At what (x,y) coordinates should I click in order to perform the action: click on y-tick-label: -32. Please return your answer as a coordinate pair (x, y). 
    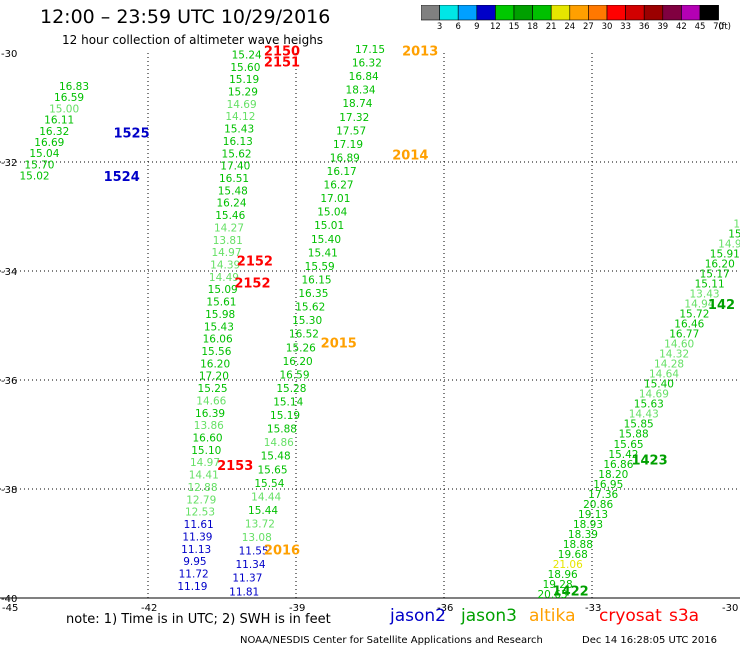
    Looking at the image, I should click on (9, 163).